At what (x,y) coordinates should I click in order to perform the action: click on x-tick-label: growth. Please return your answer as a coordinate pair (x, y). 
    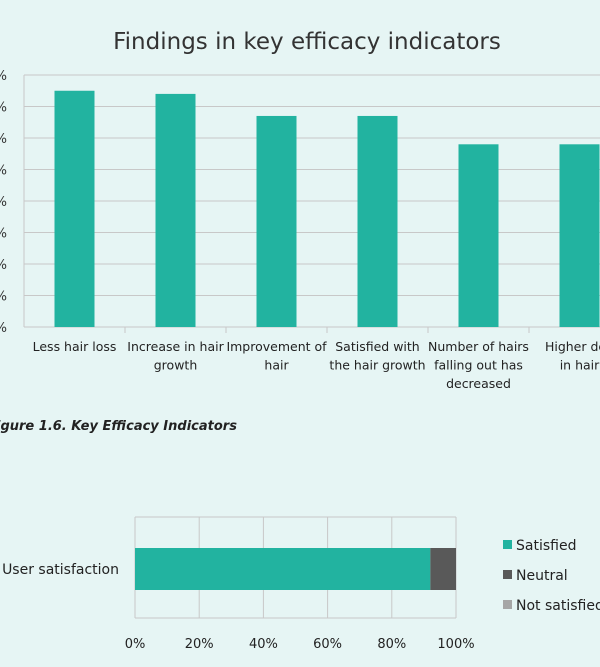
    Looking at the image, I should click on (176, 365).